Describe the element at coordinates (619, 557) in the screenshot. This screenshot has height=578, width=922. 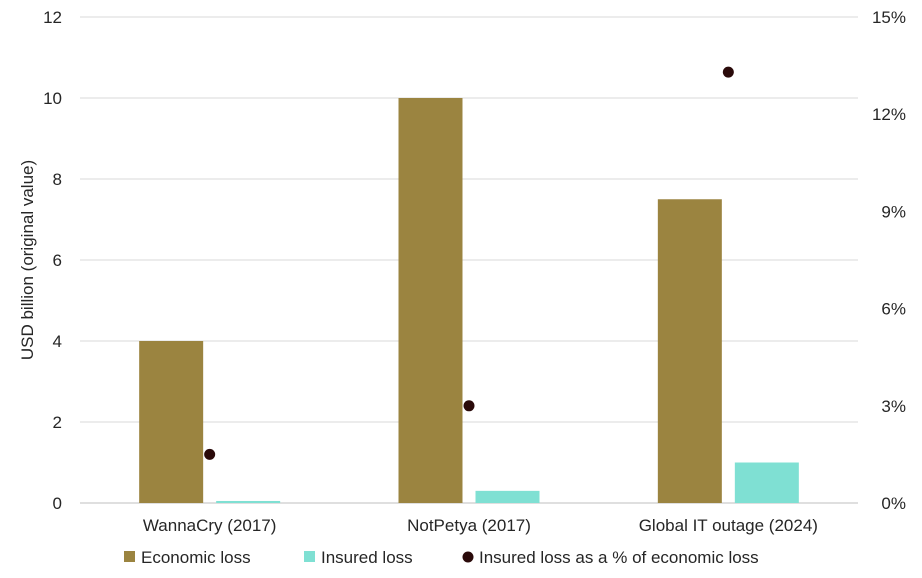
I see `legend-label: Insured loss as a % of economic loss` at that location.